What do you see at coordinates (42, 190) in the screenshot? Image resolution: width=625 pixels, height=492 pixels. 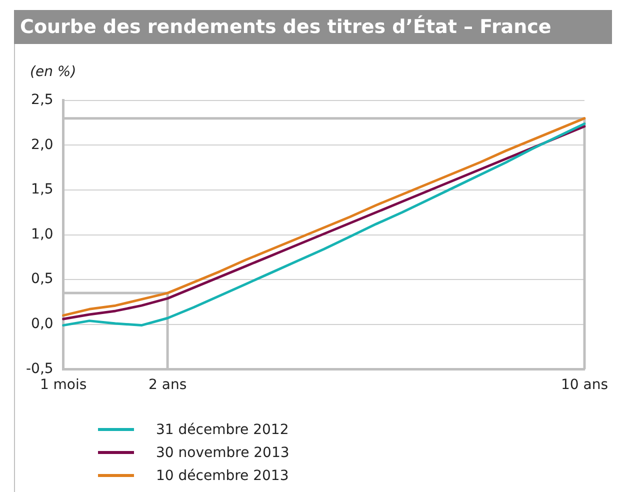 I see `y-tick-label: 1,5` at bounding box center [42, 190].